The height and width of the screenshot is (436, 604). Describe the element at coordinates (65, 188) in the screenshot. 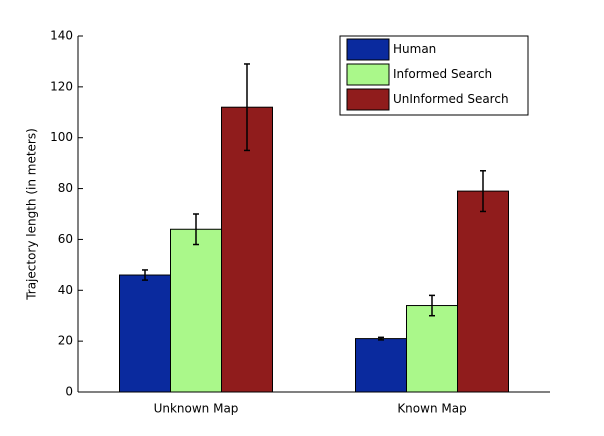

I see `y-tick-label: 80` at that location.